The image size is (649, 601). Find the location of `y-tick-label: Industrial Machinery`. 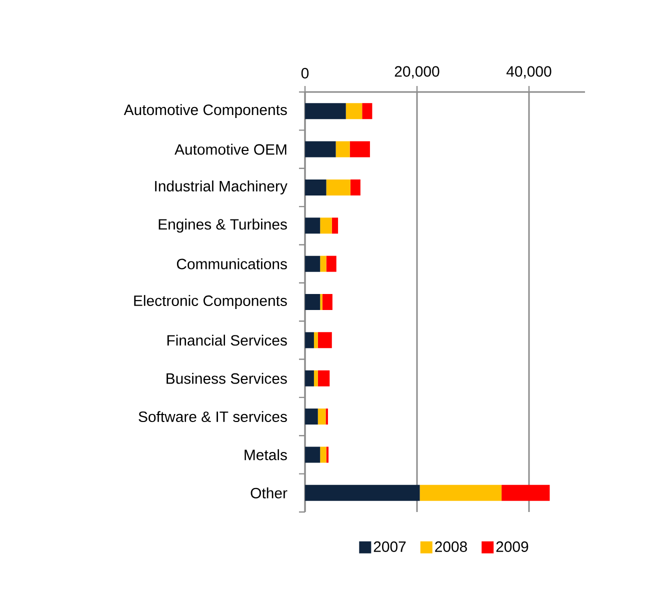

y-tick-label: Industrial Machinery is located at coordinates (221, 187).